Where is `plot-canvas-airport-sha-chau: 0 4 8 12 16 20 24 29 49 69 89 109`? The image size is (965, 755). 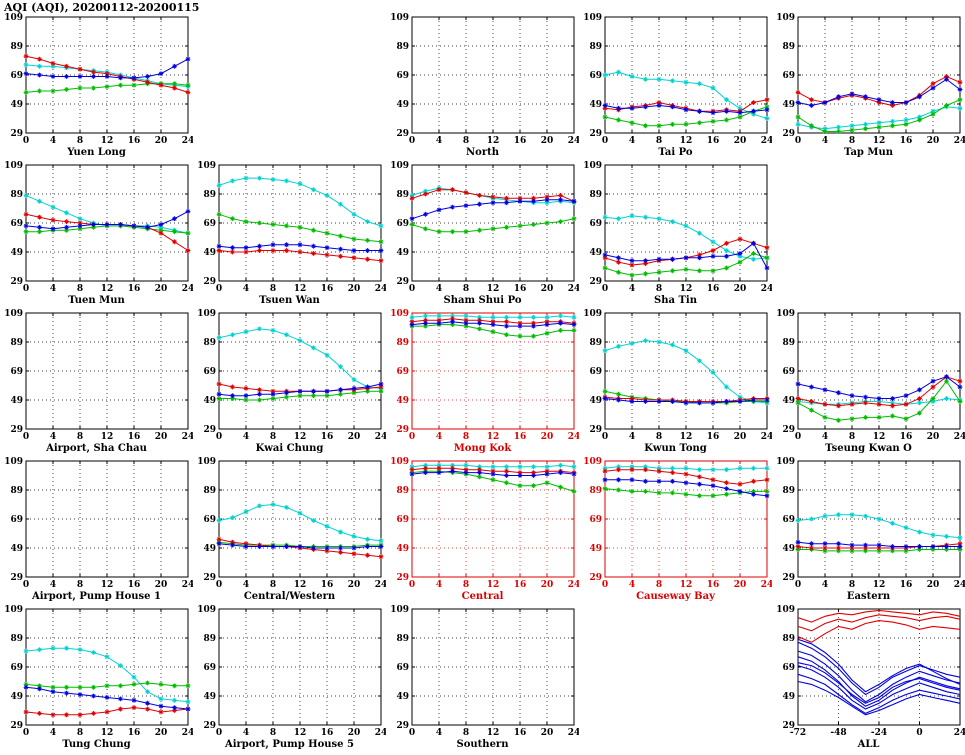
plot-canvas-airport-sha-chau: 0 4 8 12 16 20 24 29 49 69 89 109 is located at coordinates (98, 375).